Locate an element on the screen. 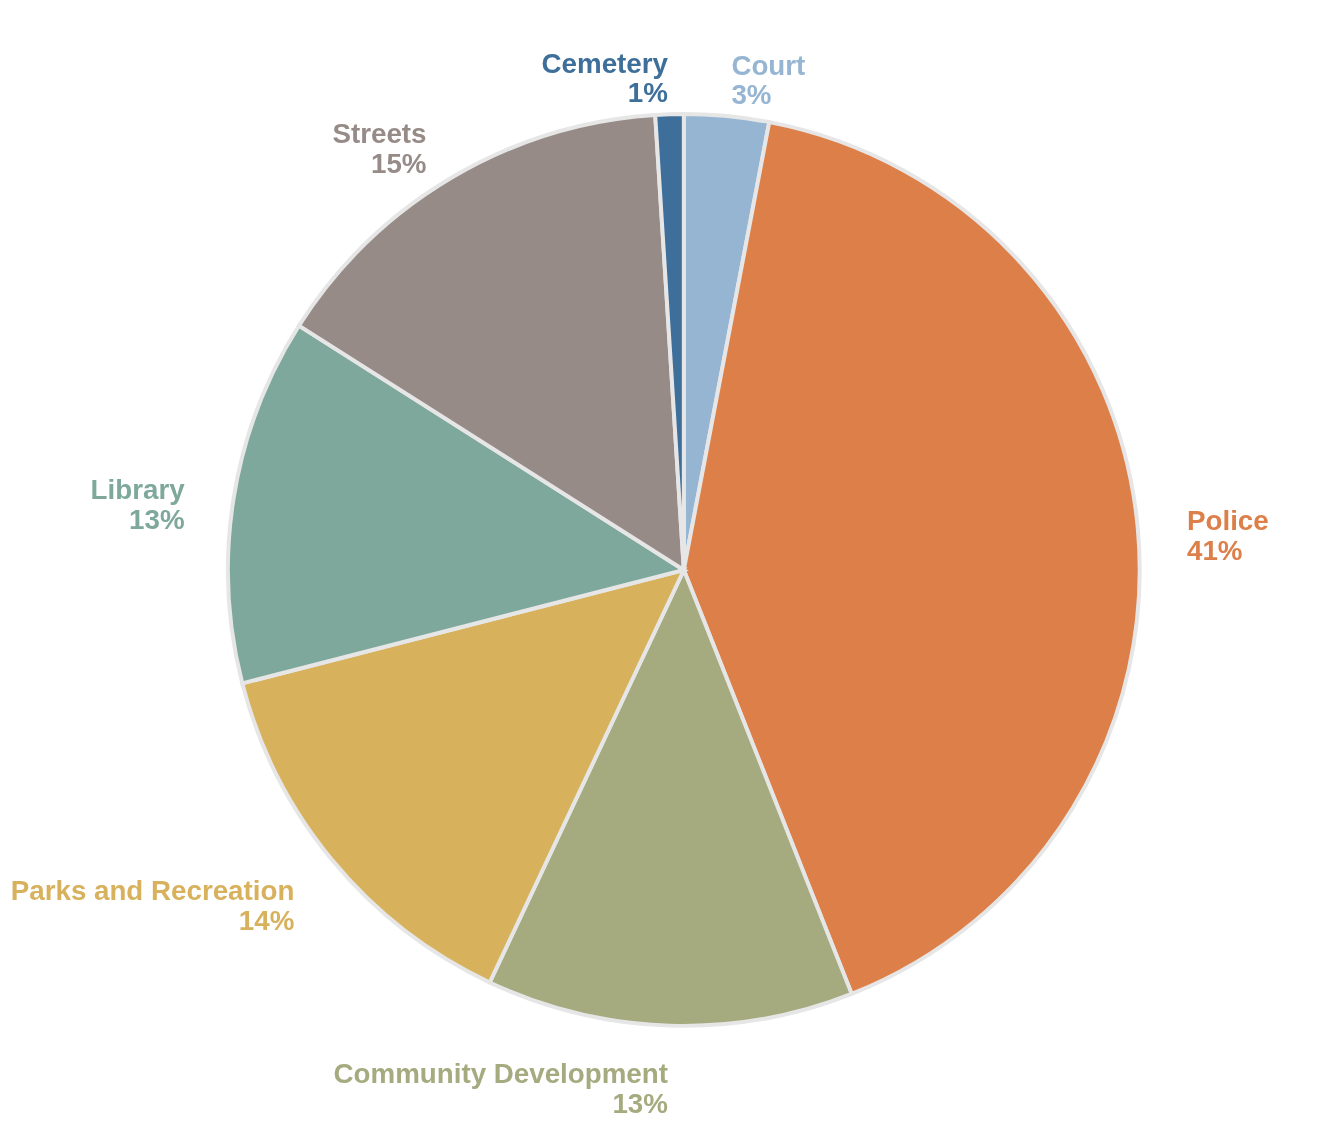  slice-label: Streets is located at coordinates (379, 133).